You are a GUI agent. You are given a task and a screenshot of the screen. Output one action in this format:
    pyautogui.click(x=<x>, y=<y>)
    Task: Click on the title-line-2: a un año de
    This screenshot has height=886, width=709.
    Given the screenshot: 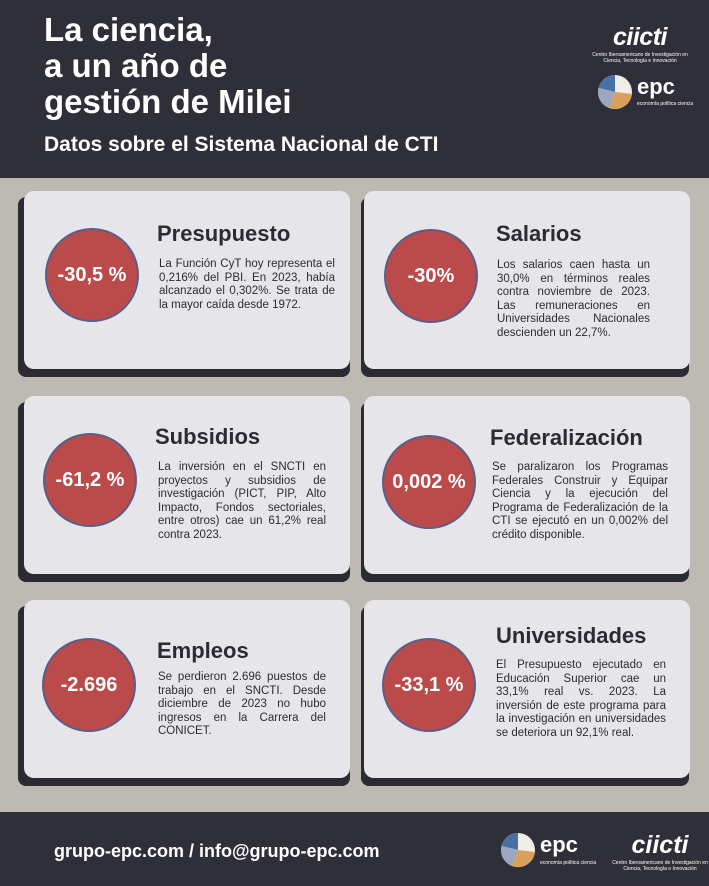 What is the action you would take?
    pyautogui.click(x=136, y=65)
    